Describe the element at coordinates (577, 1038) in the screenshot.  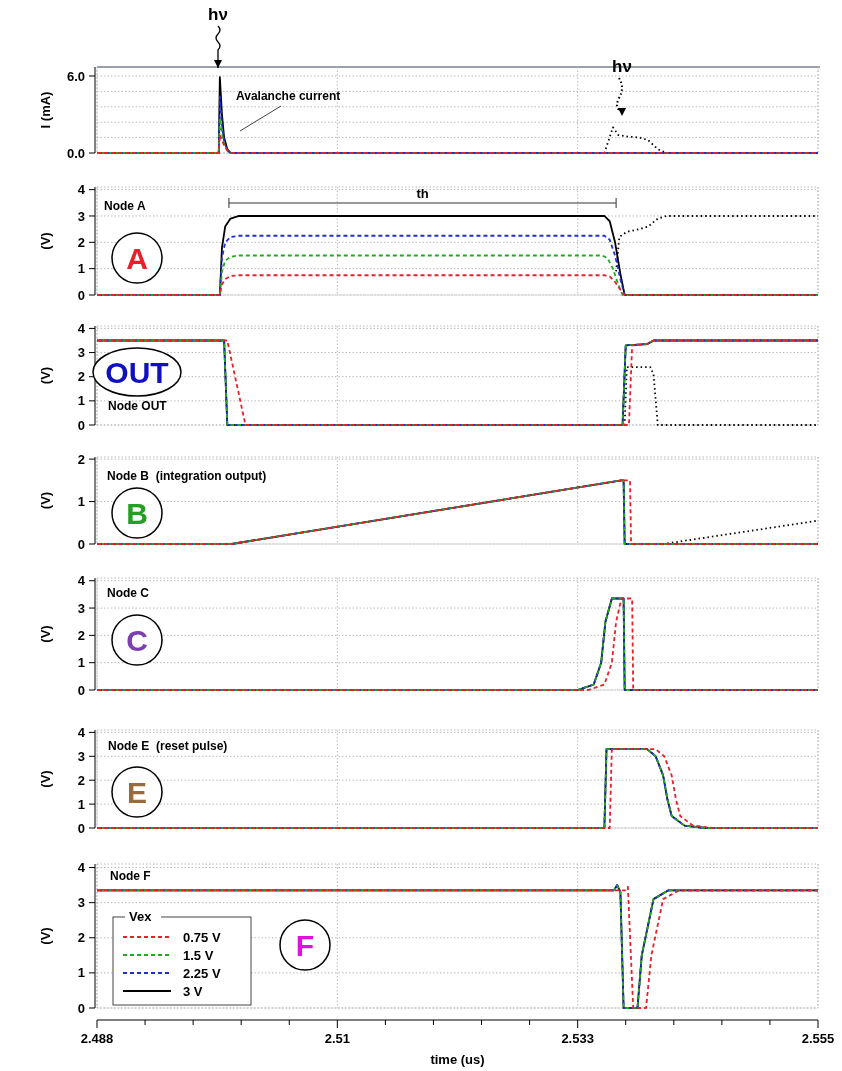
I see `x-tick-label: 2.533` at that location.